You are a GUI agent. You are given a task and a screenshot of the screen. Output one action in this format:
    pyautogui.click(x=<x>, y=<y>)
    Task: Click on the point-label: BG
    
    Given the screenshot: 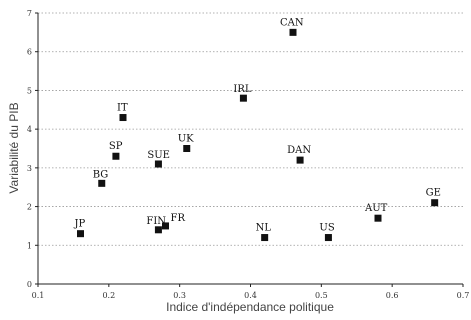 What is the action you would take?
    pyautogui.click(x=101, y=174)
    